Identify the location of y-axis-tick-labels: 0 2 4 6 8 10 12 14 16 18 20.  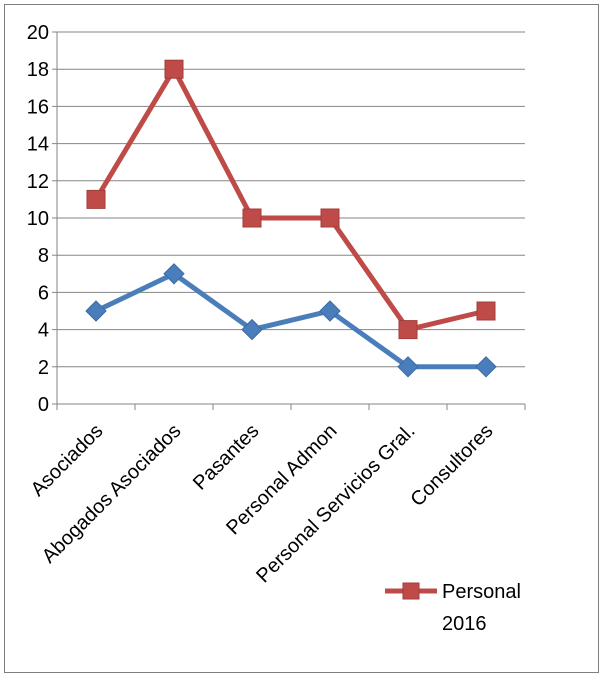
(38, 219).